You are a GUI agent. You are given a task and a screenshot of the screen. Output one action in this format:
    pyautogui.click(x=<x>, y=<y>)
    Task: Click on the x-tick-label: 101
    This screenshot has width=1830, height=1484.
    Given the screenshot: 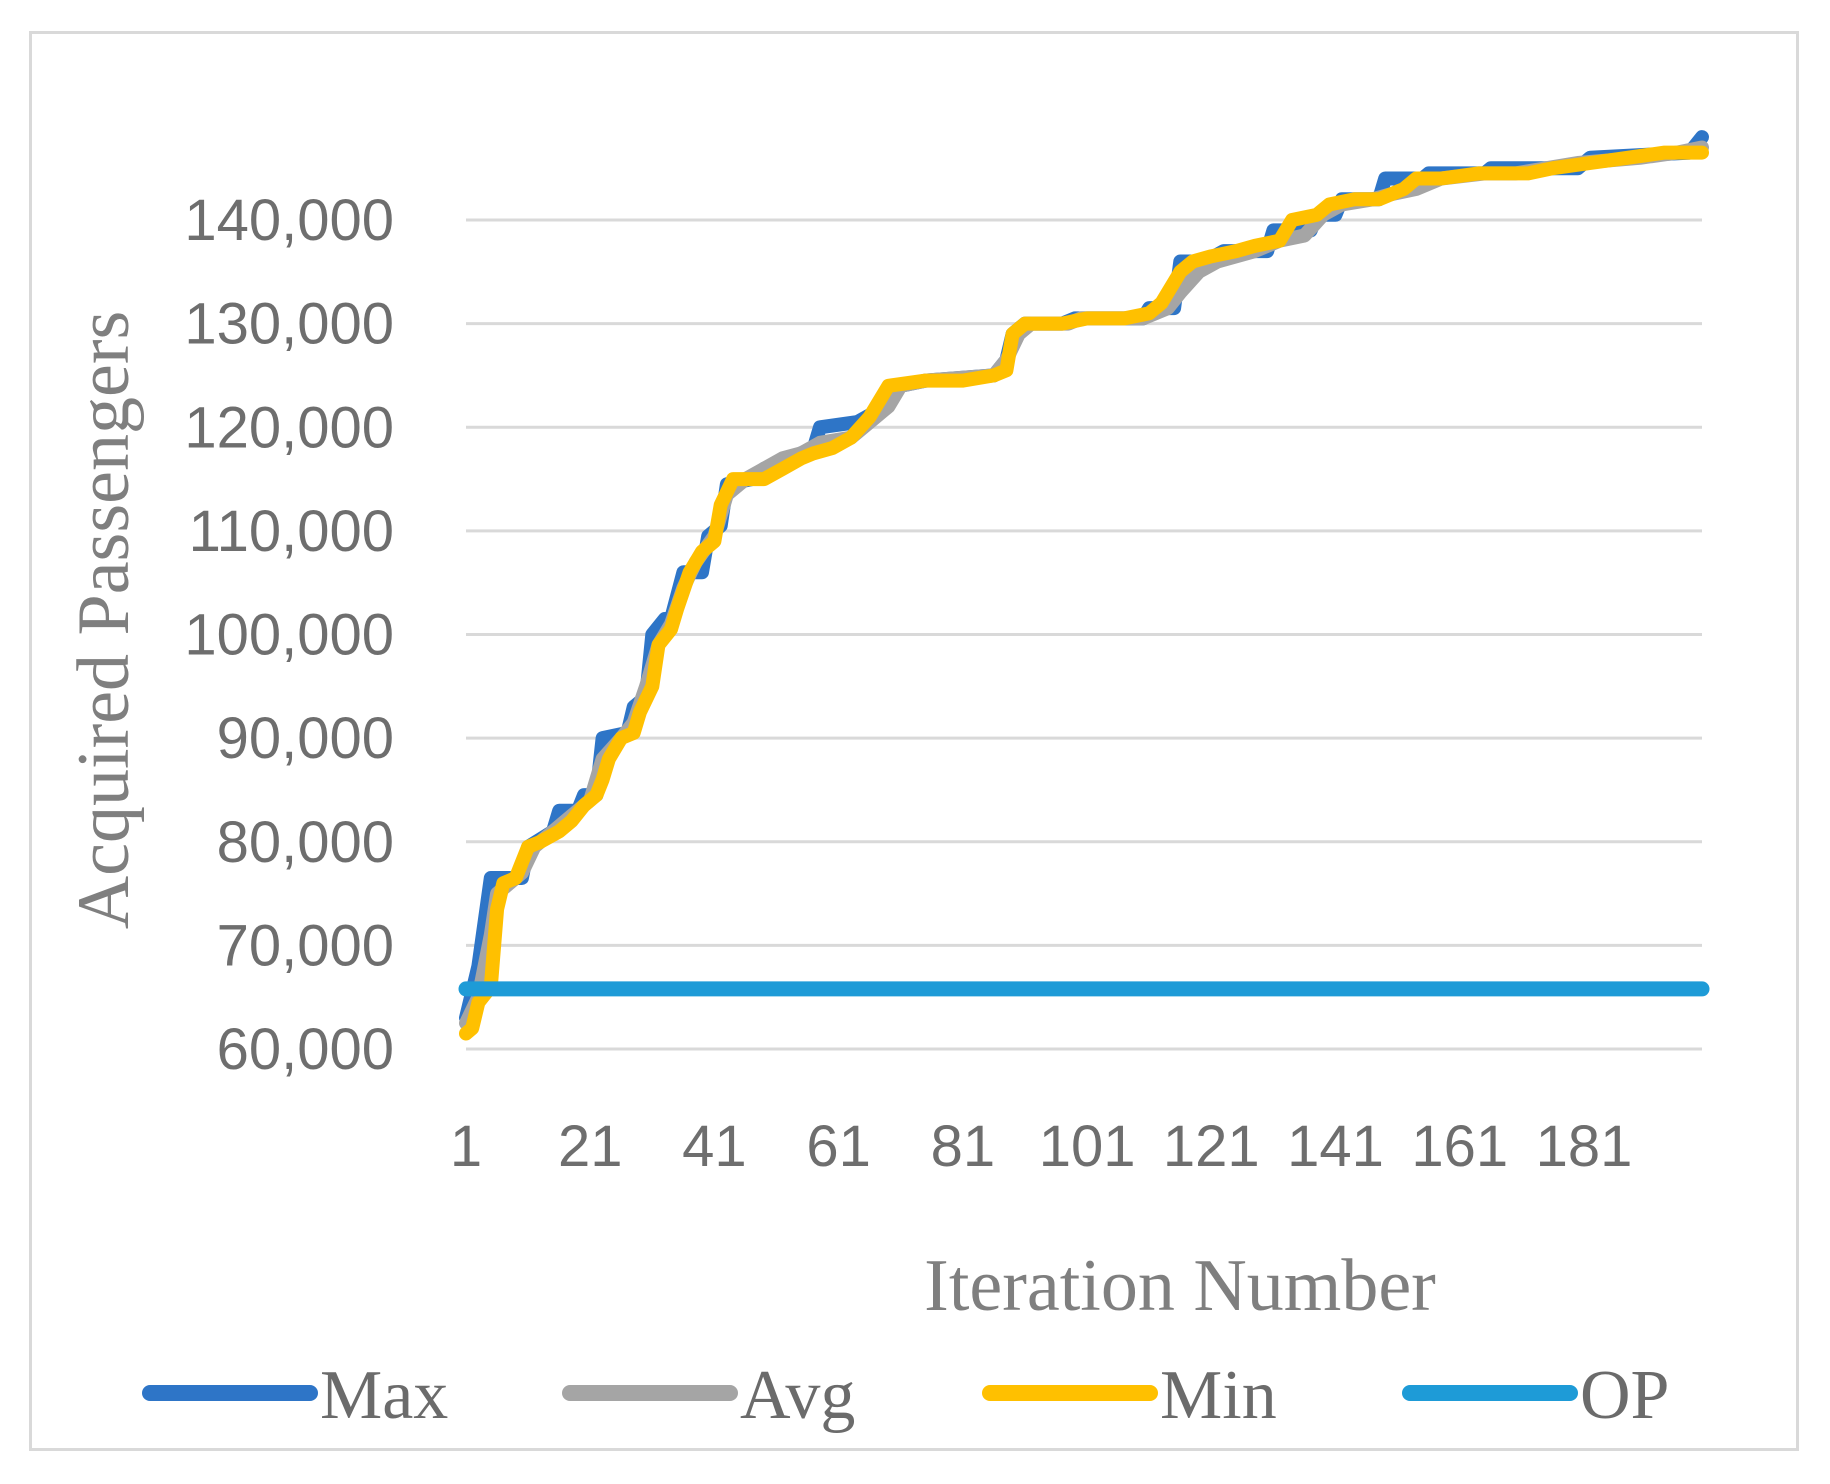 What is the action you would take?
    pyautogui.click(x=1087, y=1146)
    